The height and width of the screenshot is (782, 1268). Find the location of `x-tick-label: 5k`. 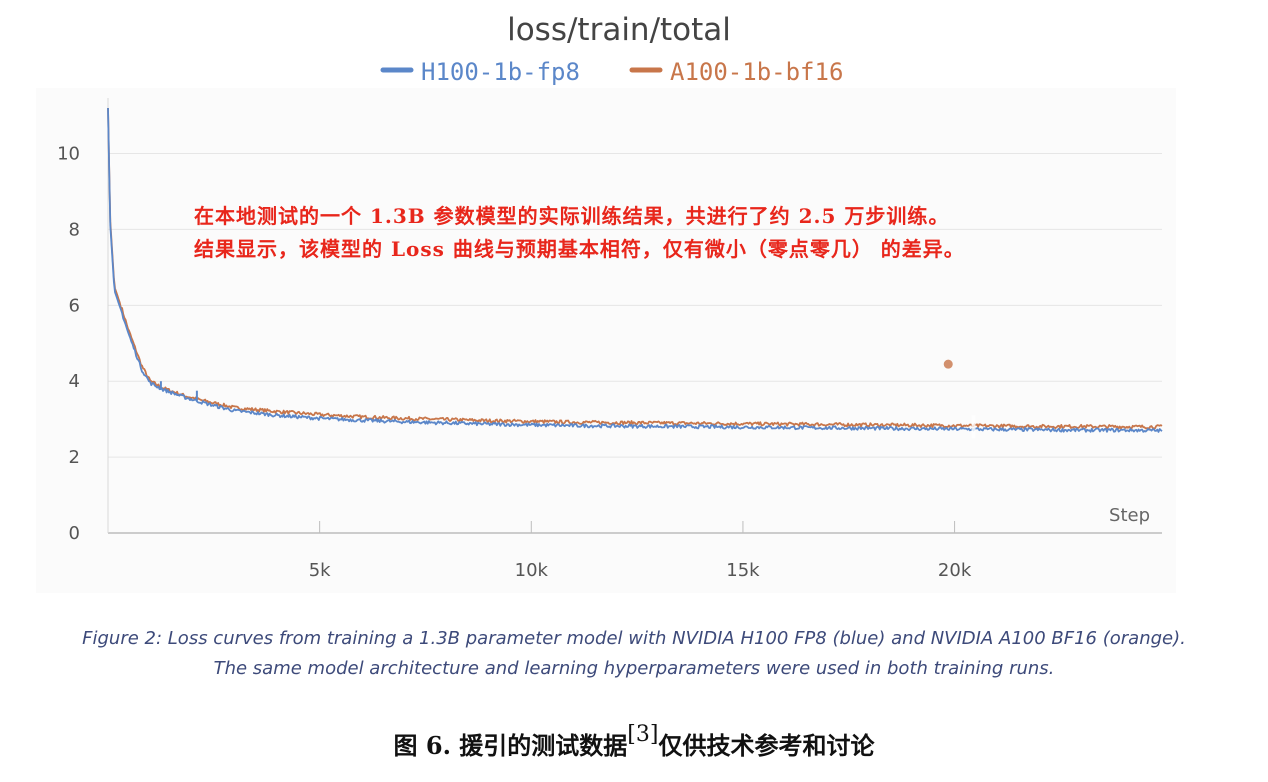

x-tick-label: 5k is located at coordinates (320, 570).